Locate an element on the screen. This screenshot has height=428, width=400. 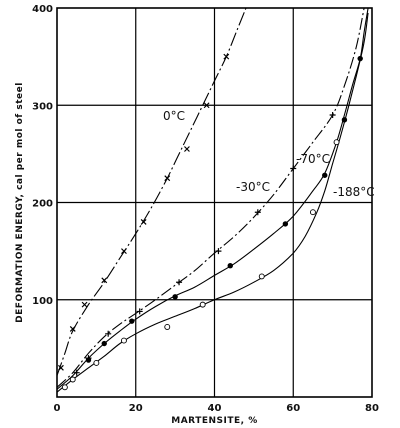
x-tick-labels: 0 20 40 60 80 is located at coordinates (216, 408).